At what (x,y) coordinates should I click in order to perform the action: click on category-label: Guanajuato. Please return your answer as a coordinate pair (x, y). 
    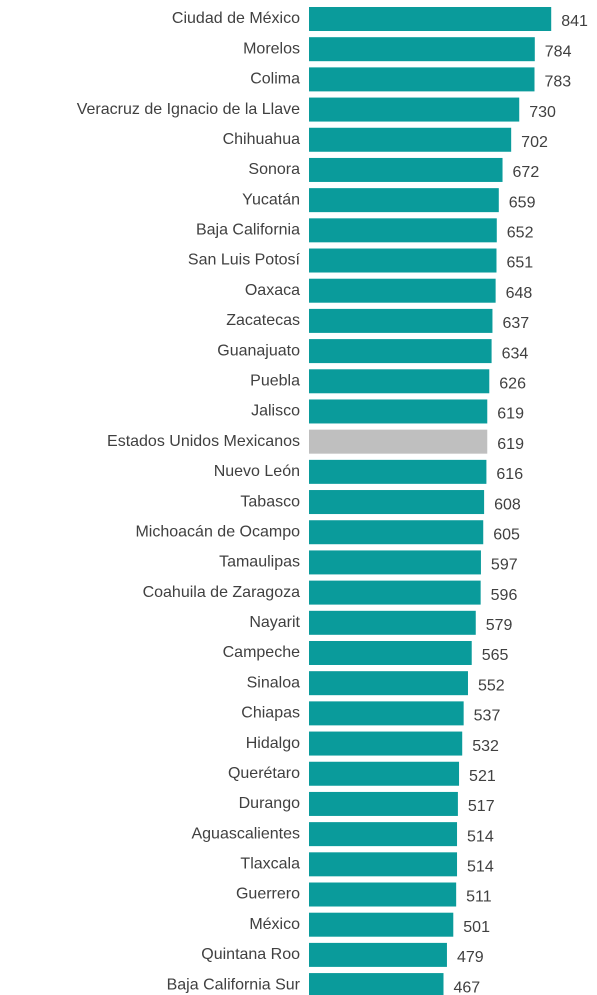
    Looking at the image, I should click on (258, 350).